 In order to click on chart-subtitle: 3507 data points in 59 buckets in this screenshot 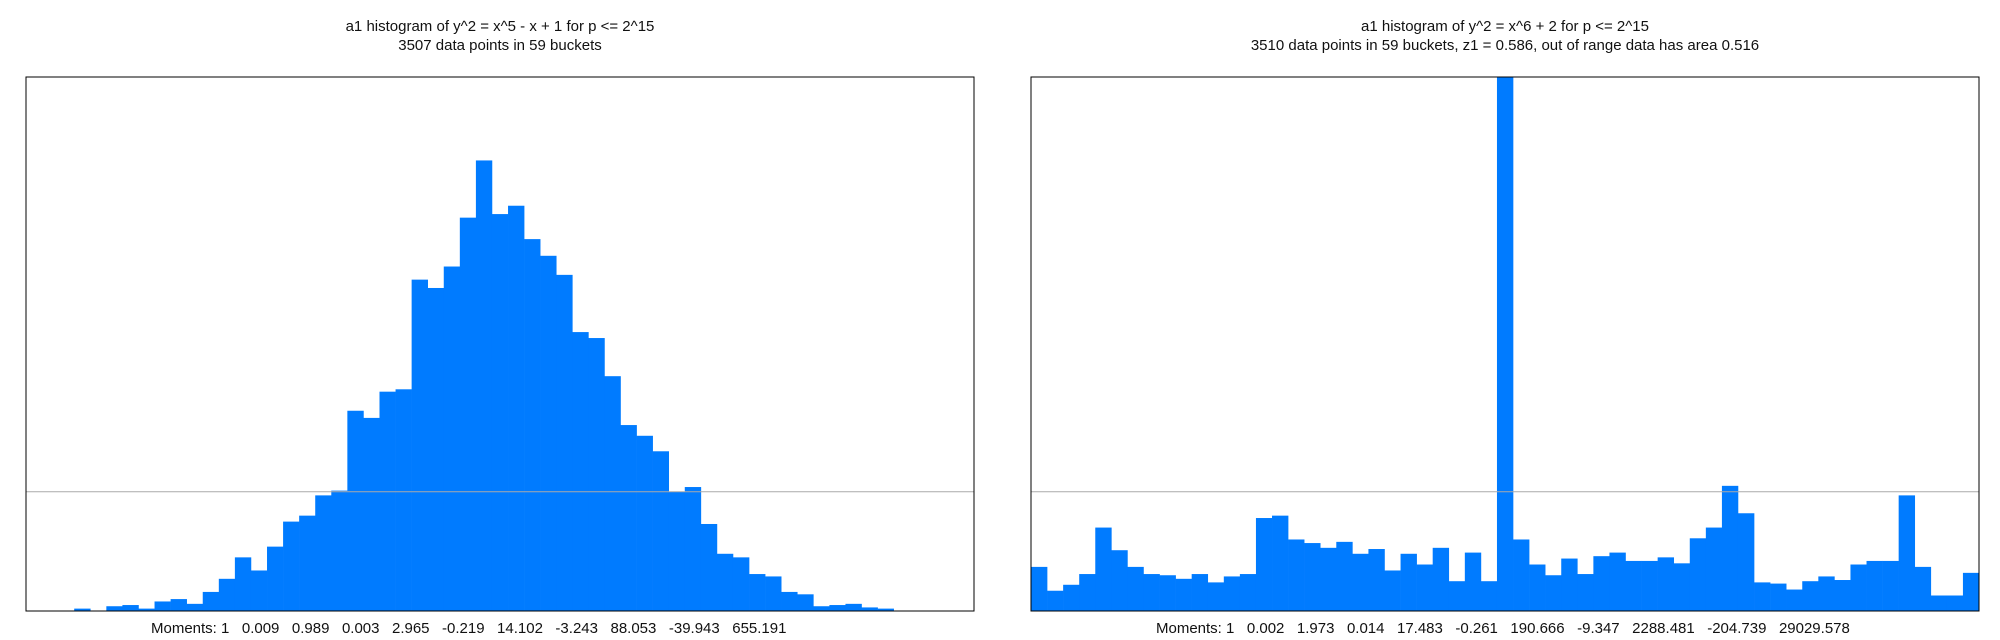, I will do `click(499, 45)`.